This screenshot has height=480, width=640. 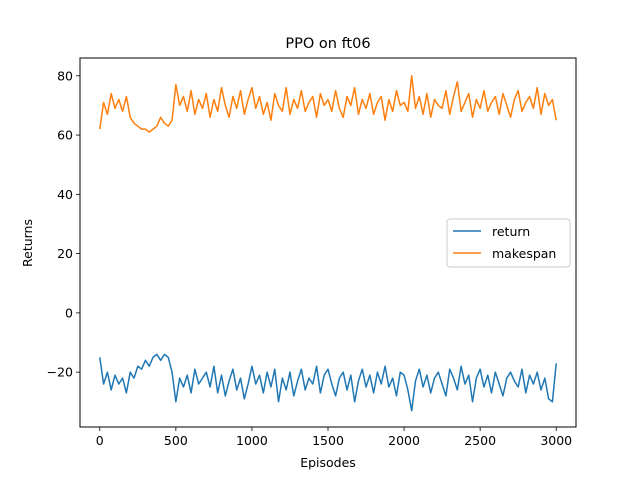 What do you see at coordinates (327, 44) in the screenshot?
I see `chart-title: PPO on ft06` at bounding box center [327, 44].